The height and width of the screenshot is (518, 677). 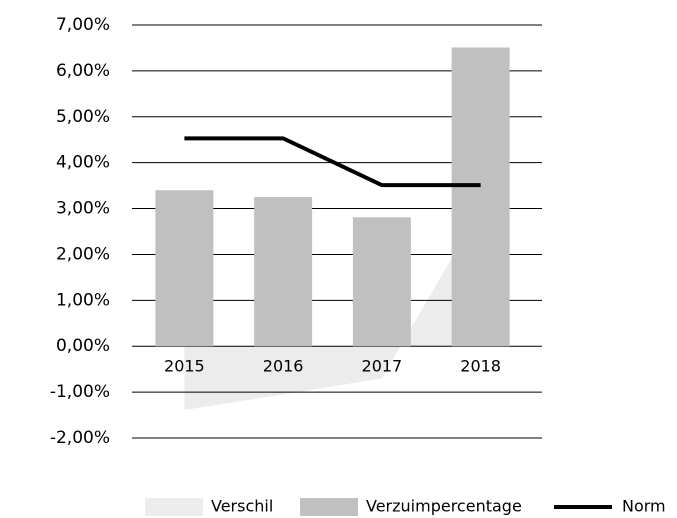 I want to click on y-tick-label: 5,00%, so click(x=83, y=117).